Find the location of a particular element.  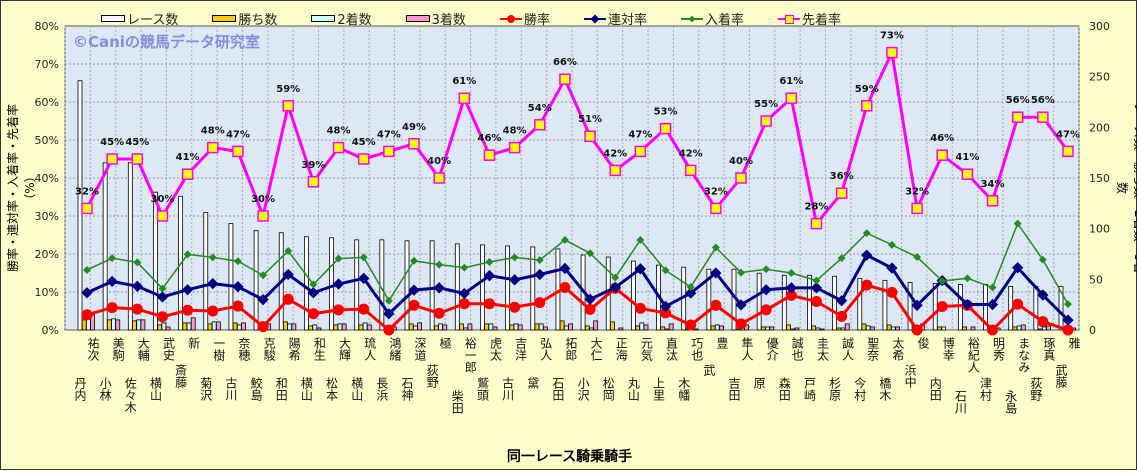

legend-races: レース数 is located at coordinates (139, 18).